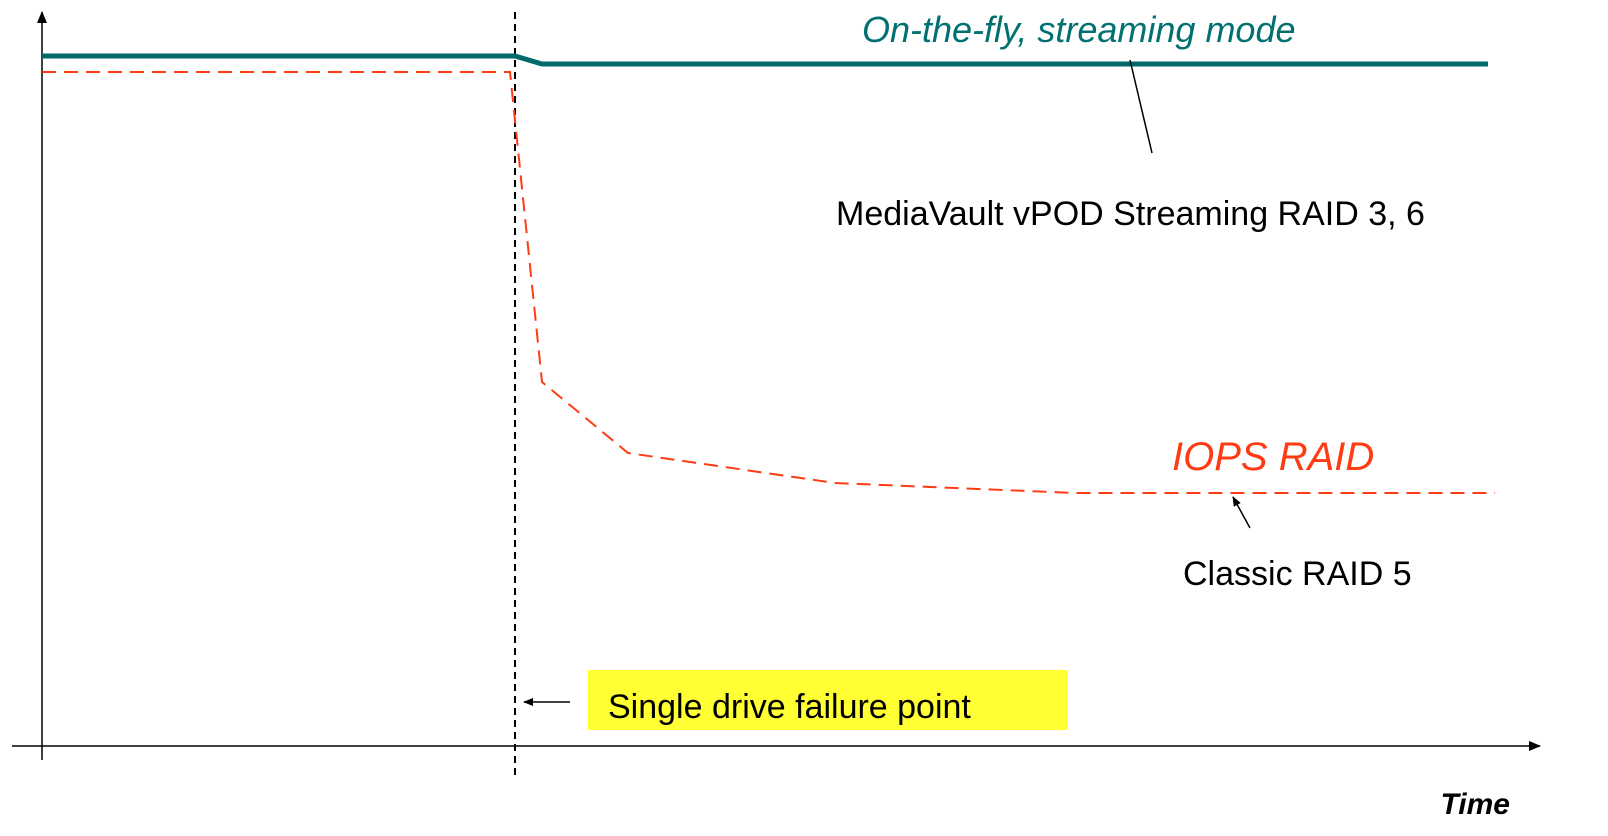  Describe the element at coordinates (789, 707) in the screenshot. I see `failure-label: Single drive failure point` at that location.